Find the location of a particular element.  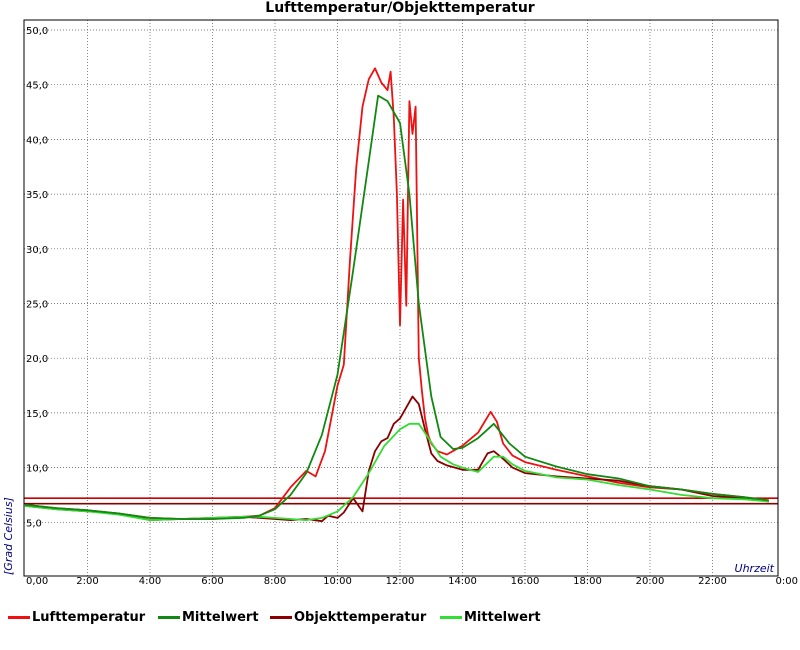

x-tick-label: 6:00 is located at coordinates (212, 581).